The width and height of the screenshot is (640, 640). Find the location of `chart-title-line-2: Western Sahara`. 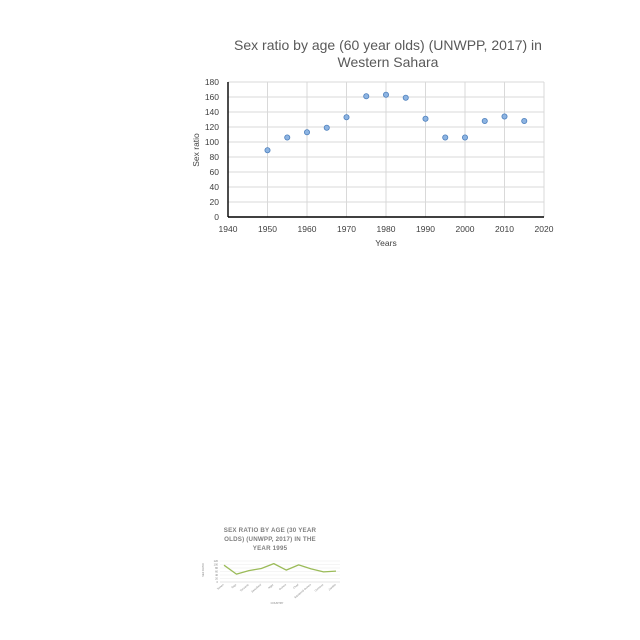

chart-title-line-2: Western Sahara is located at coordinates (388, 62).